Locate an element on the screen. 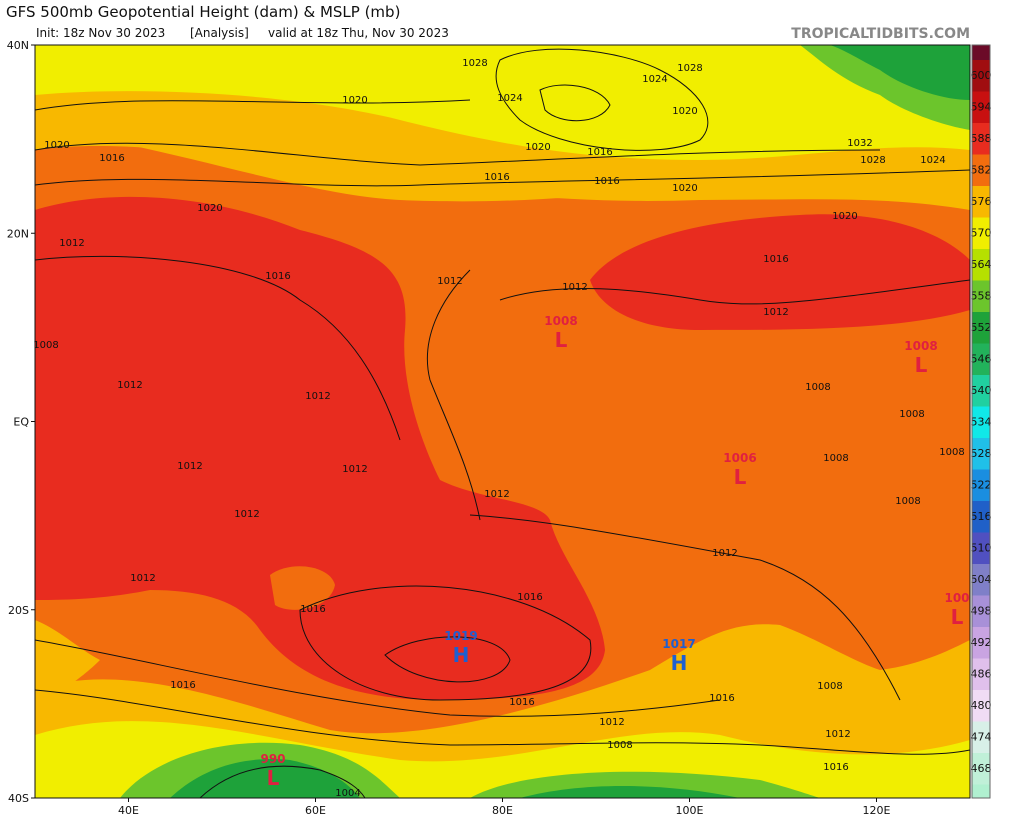 This screenshot has height=822, width=1024. center-letter: H is located at coordinates (461, 655).